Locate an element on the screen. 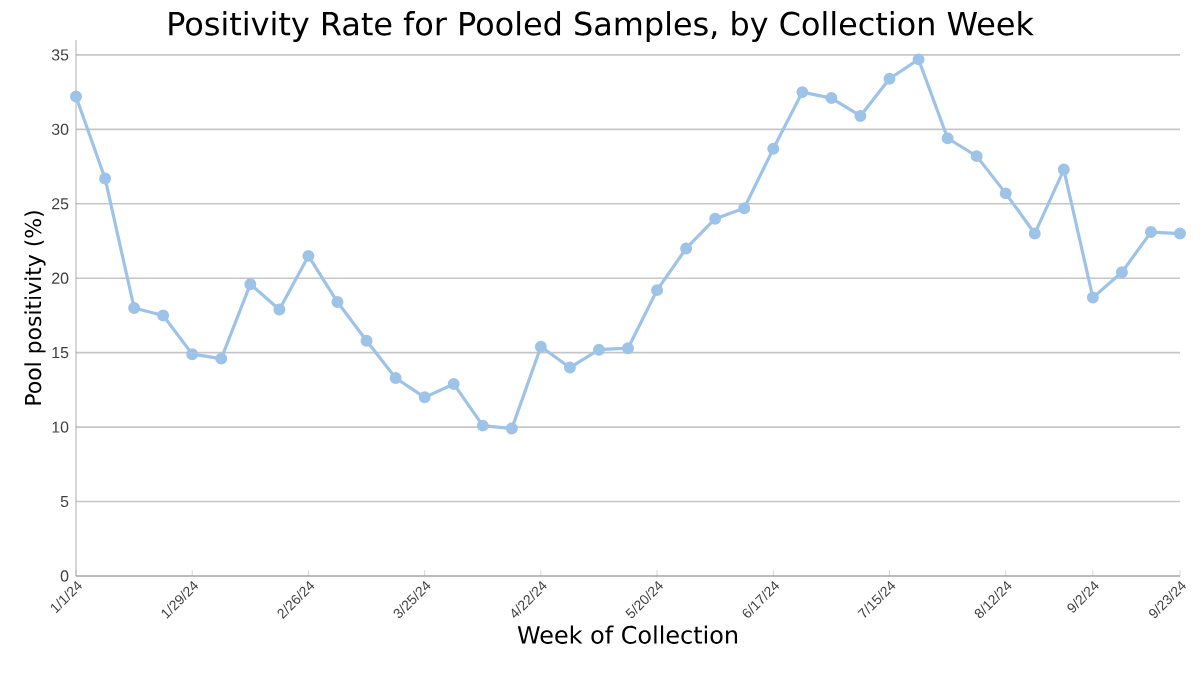 This screenshot has width=1200, height=676. x-axis-title: Week of Collection is located at coordinates (627, 634).